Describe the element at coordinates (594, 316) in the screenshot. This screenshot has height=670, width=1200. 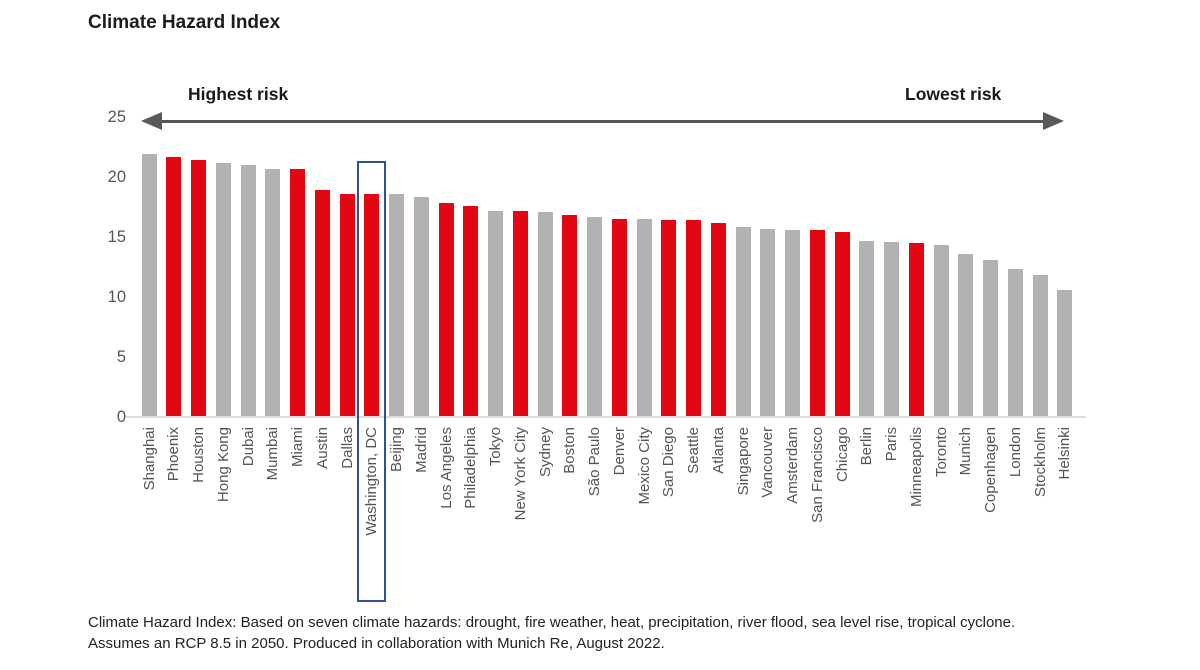
I see `bar-s-o-paulo` at that location.